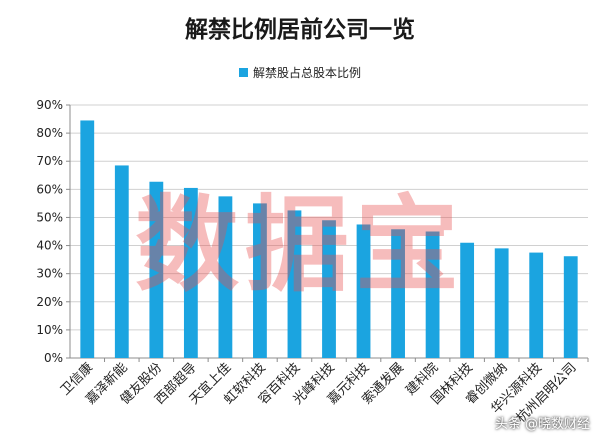 The image size is (600, 440). What do you see at coordinates (243, 72) in the screenshot?
I see `legend-swatch` at bounding box center [243, 72].